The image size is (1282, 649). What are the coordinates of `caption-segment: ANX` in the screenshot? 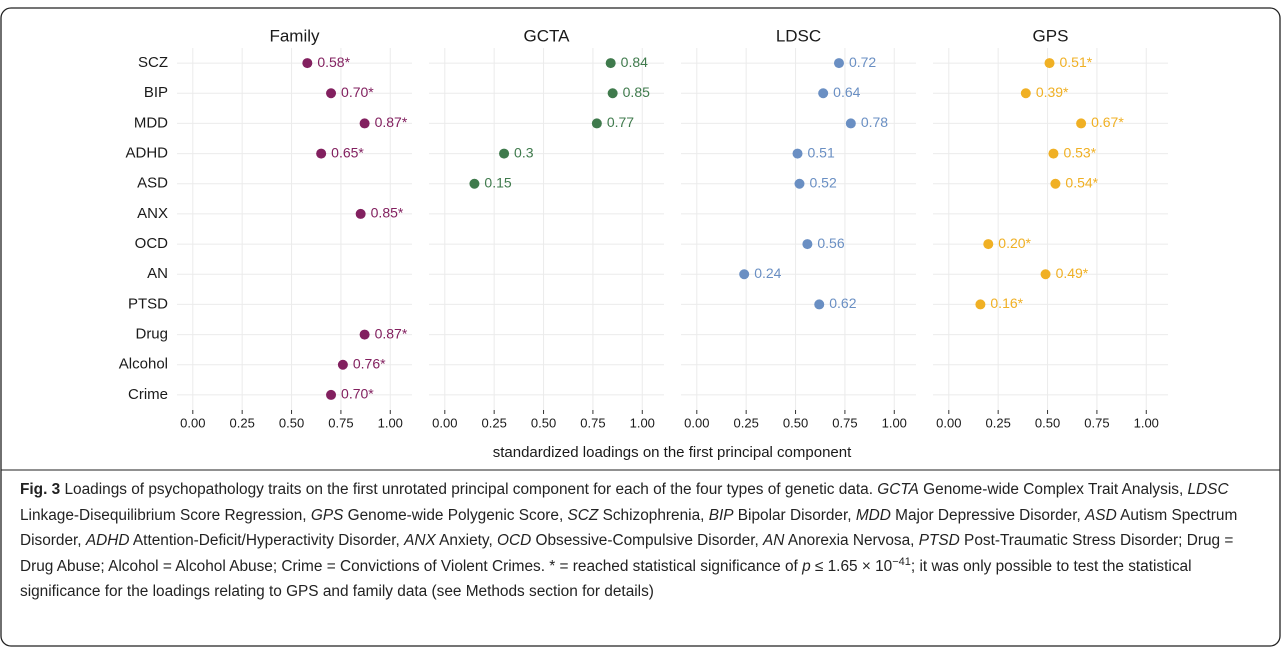 It's located at (420, 541).